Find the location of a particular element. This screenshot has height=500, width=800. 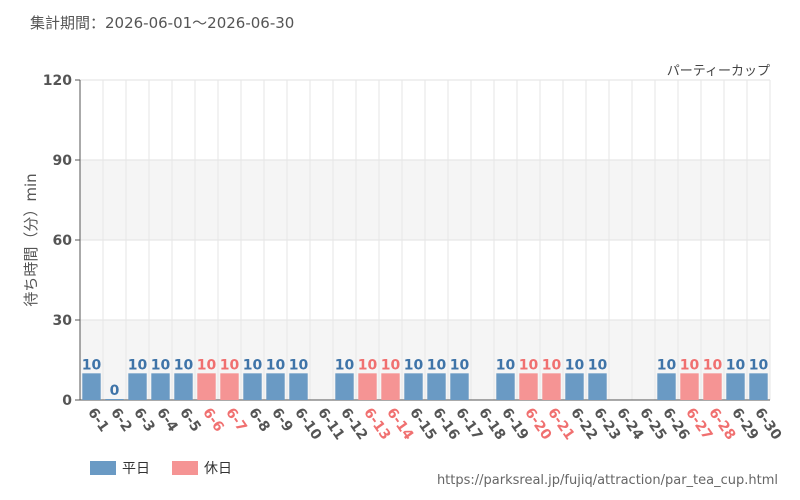

x-tick-label: 6-5 is located at coordinates (190, 420).